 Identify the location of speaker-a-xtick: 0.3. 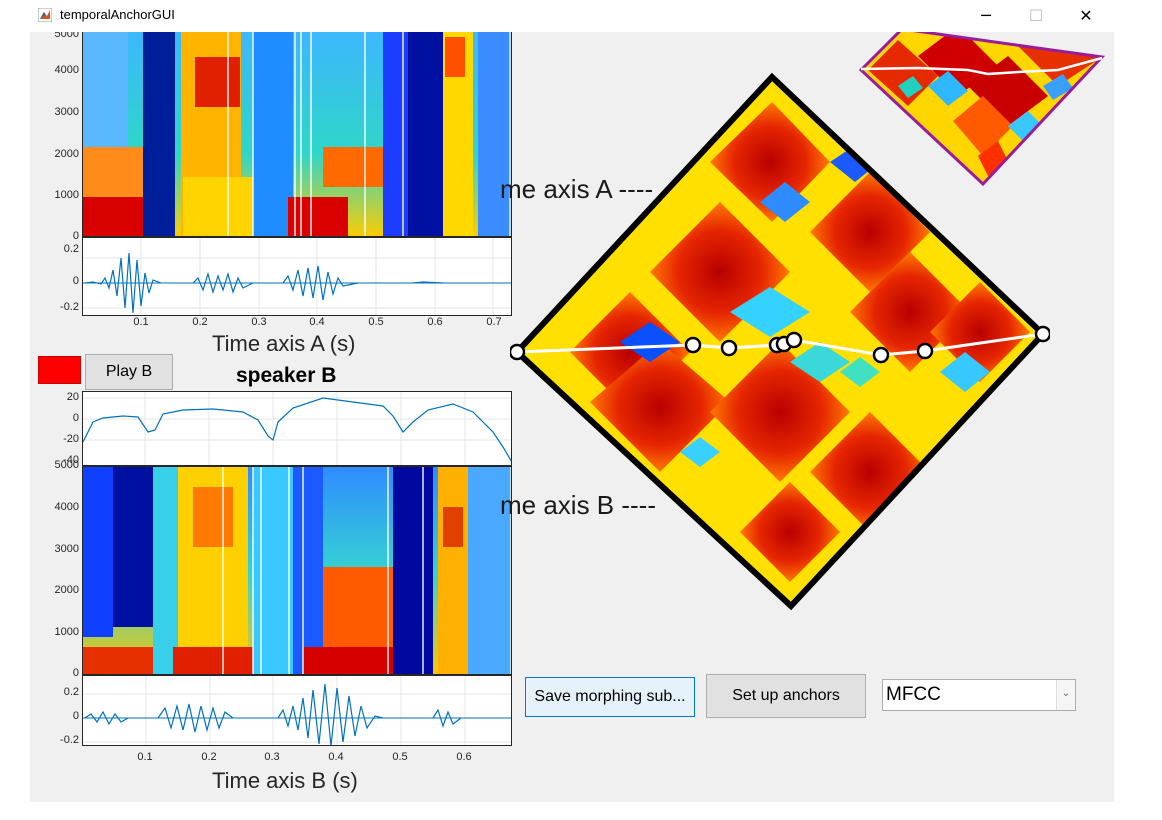
(259, 322).